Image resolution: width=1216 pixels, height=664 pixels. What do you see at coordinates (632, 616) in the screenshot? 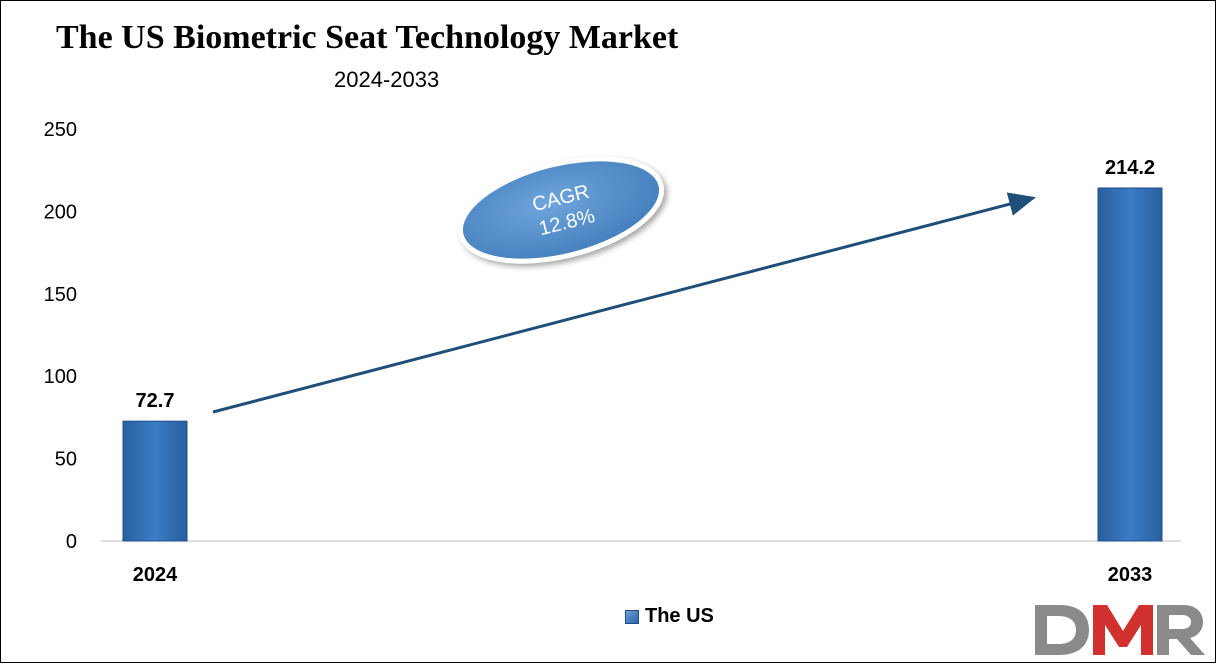
I see `legend-swatch` at bounding box center [632, 616].